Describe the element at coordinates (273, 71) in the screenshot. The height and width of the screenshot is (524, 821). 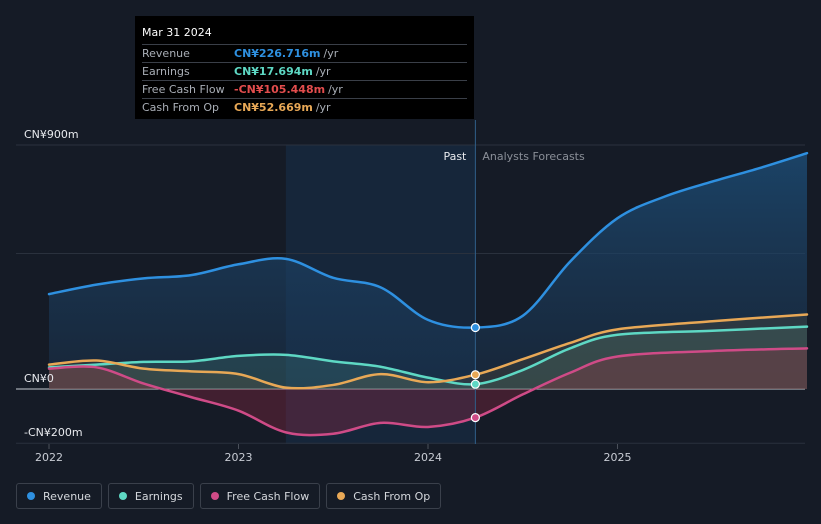
I see `tooltip-value: CN¥17.694m` at that location.